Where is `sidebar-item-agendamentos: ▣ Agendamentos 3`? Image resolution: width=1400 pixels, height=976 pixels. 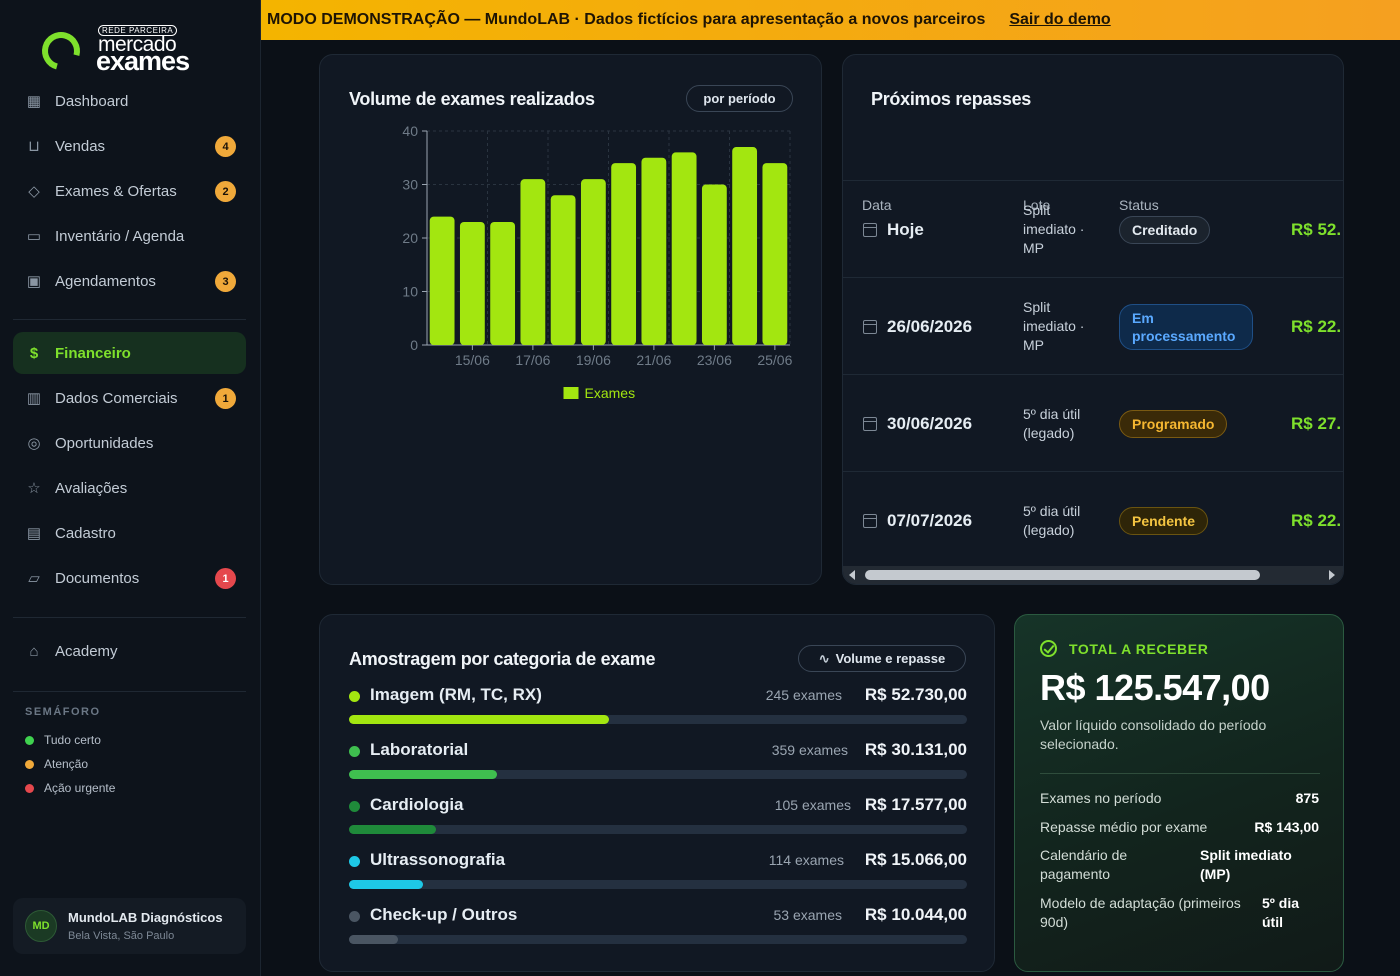
sidebar-item-agendamentos: ▣ Agendamentos 3 is located at coordinates (129, 281).